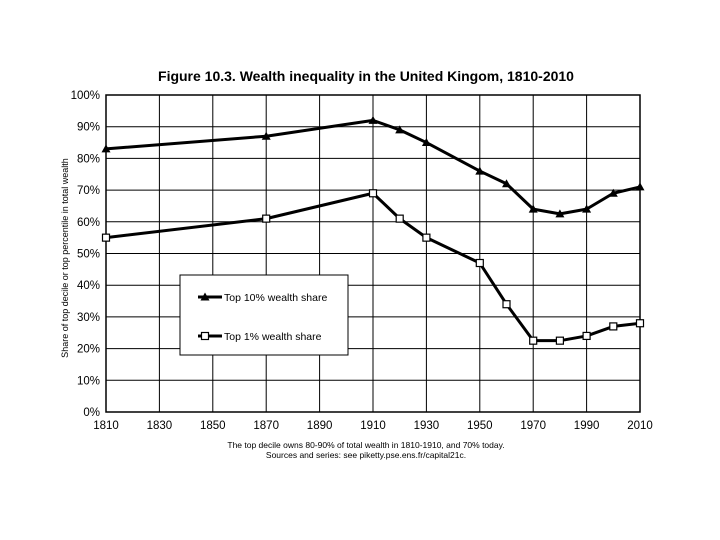 This screenshot has width=720, height=540. I want to click on series-line, so click(373, 167).